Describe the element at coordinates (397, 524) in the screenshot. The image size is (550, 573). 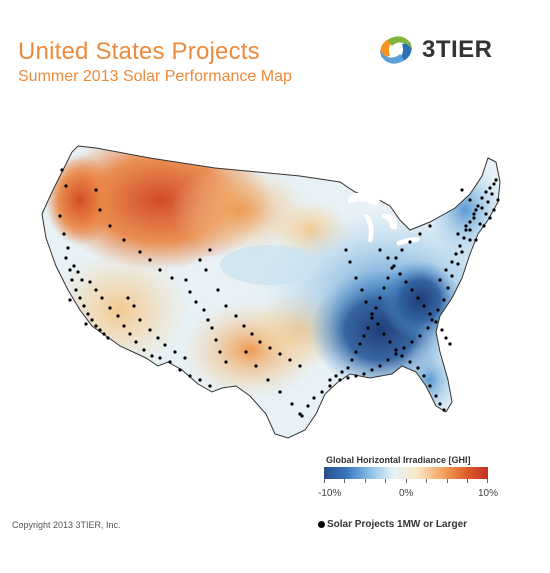
I see `projects-legend-label: Solar Projects 1MW or Larger` at that location.